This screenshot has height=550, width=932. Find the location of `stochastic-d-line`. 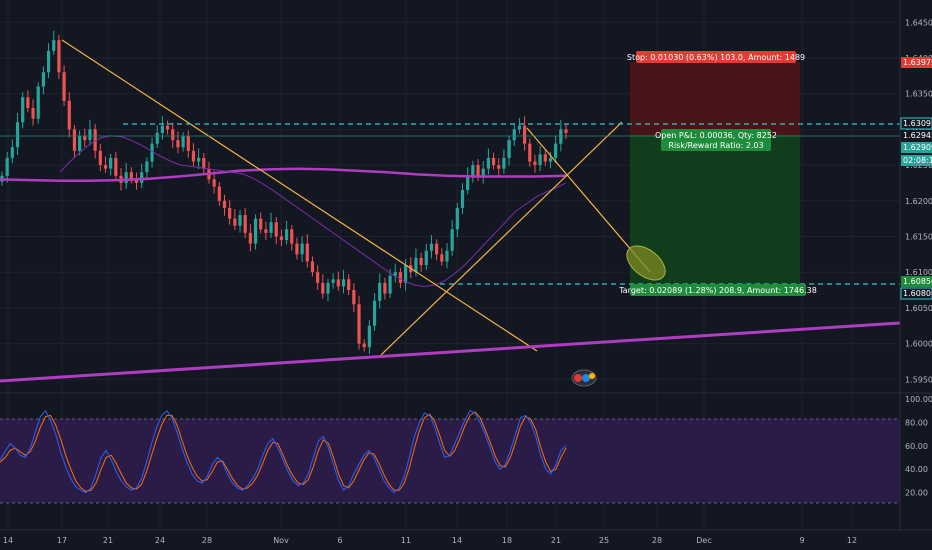

stochastic-d-line is located at coordinates (283, 451).